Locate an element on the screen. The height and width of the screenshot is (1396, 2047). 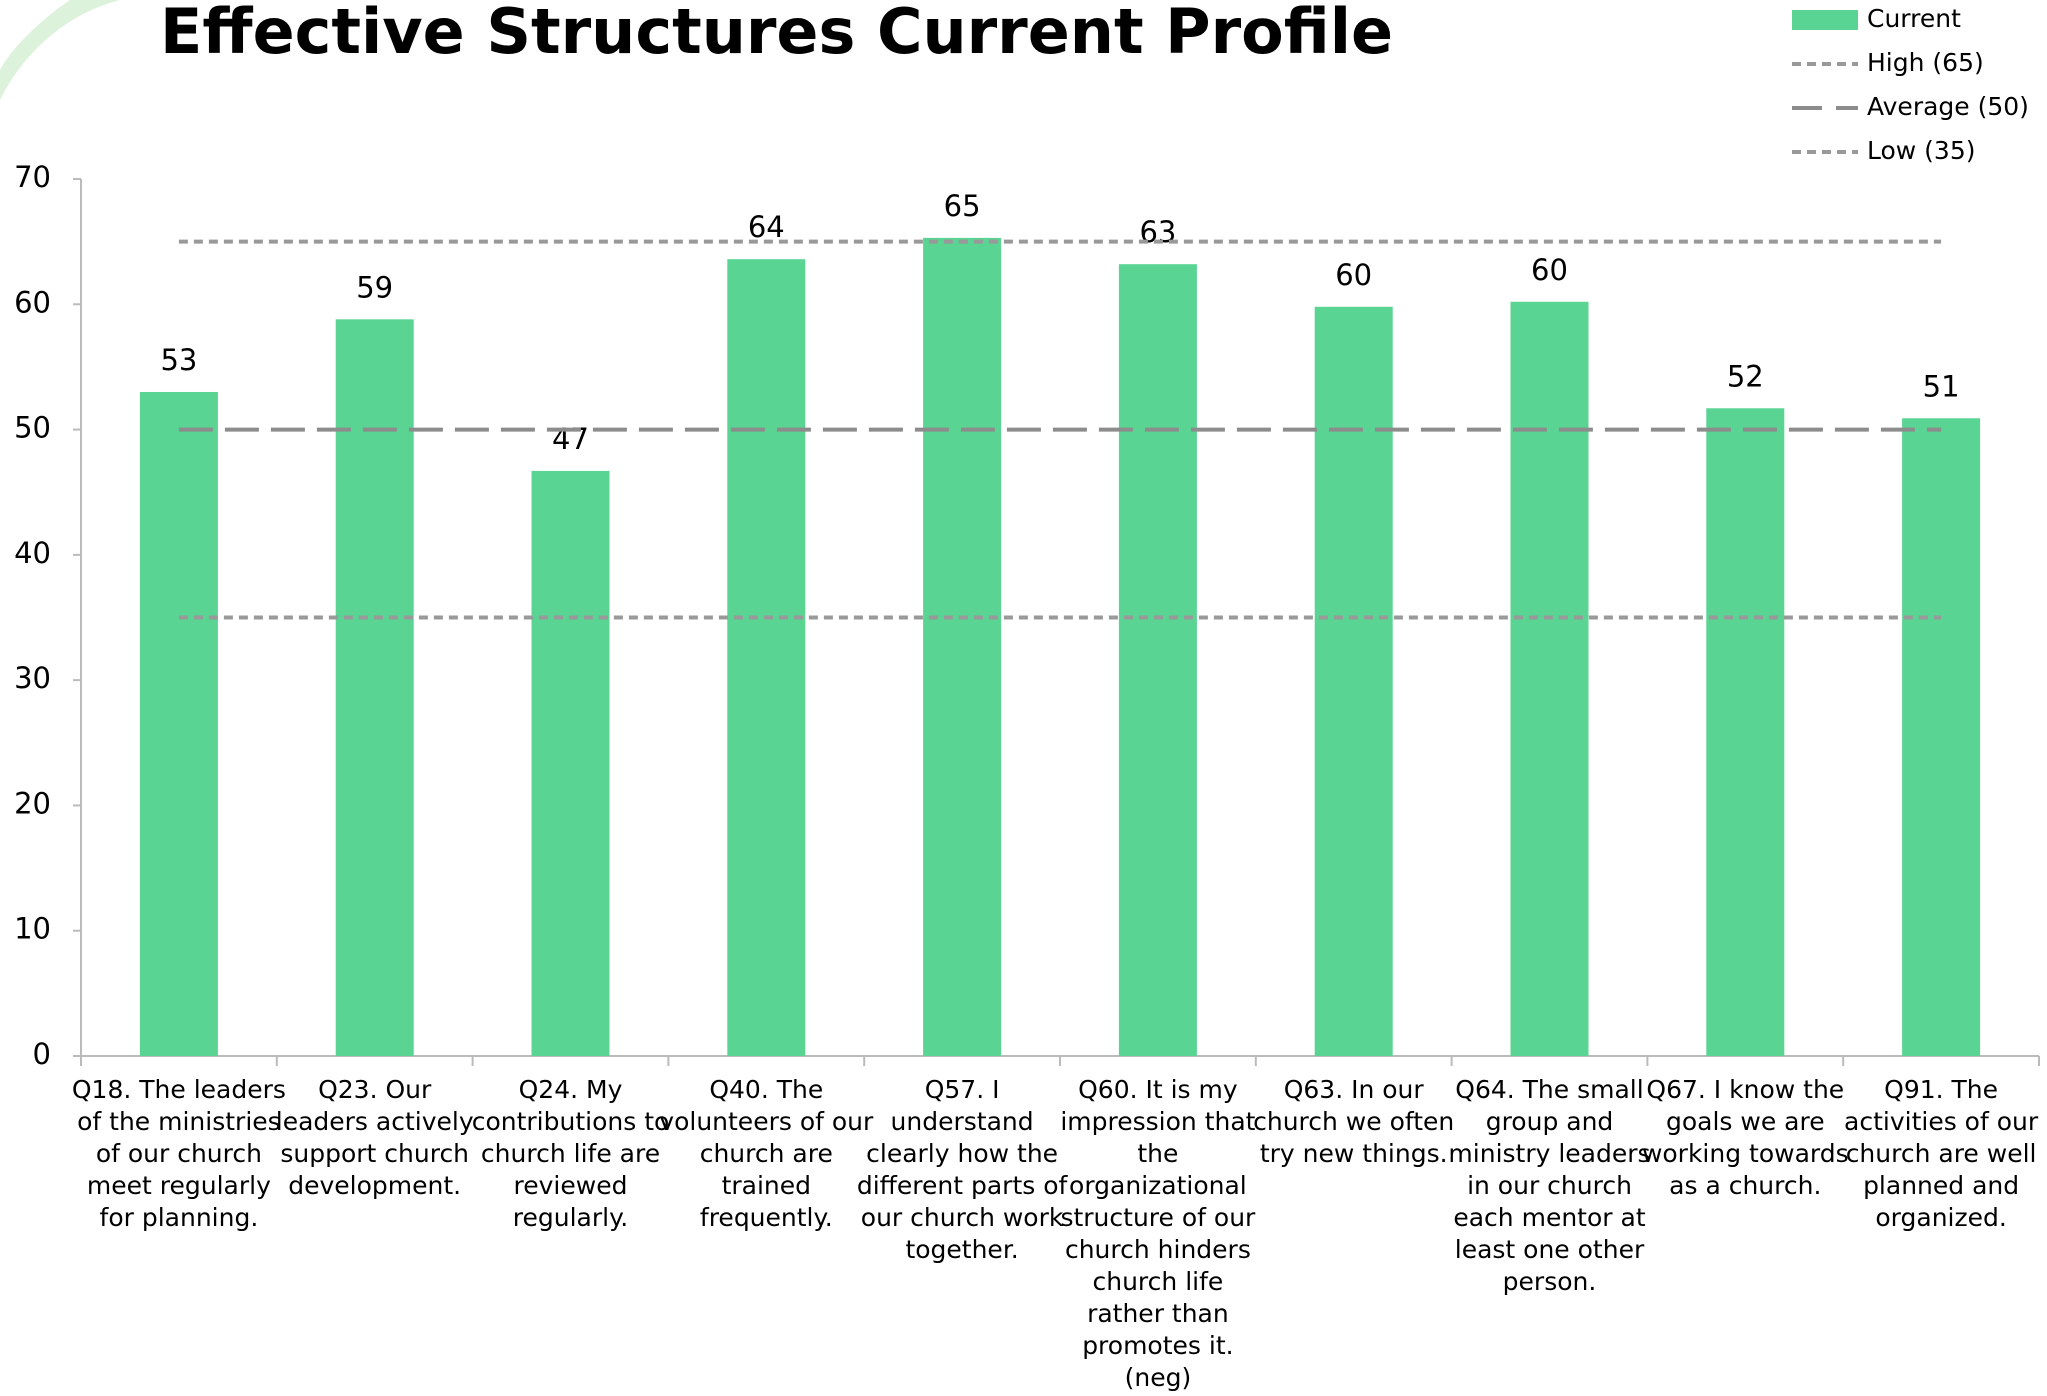
x-tick-label: person. is located at coordinates (1550, 1281).